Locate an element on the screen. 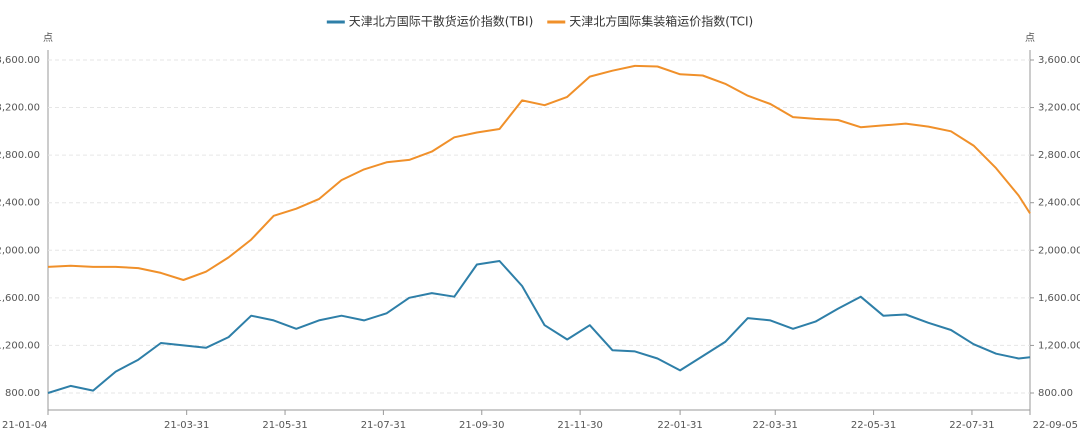 The height and width of the screenshot is (440, 1080). y-tick-label: 2,800.00 is located at coordinates (20, 155).